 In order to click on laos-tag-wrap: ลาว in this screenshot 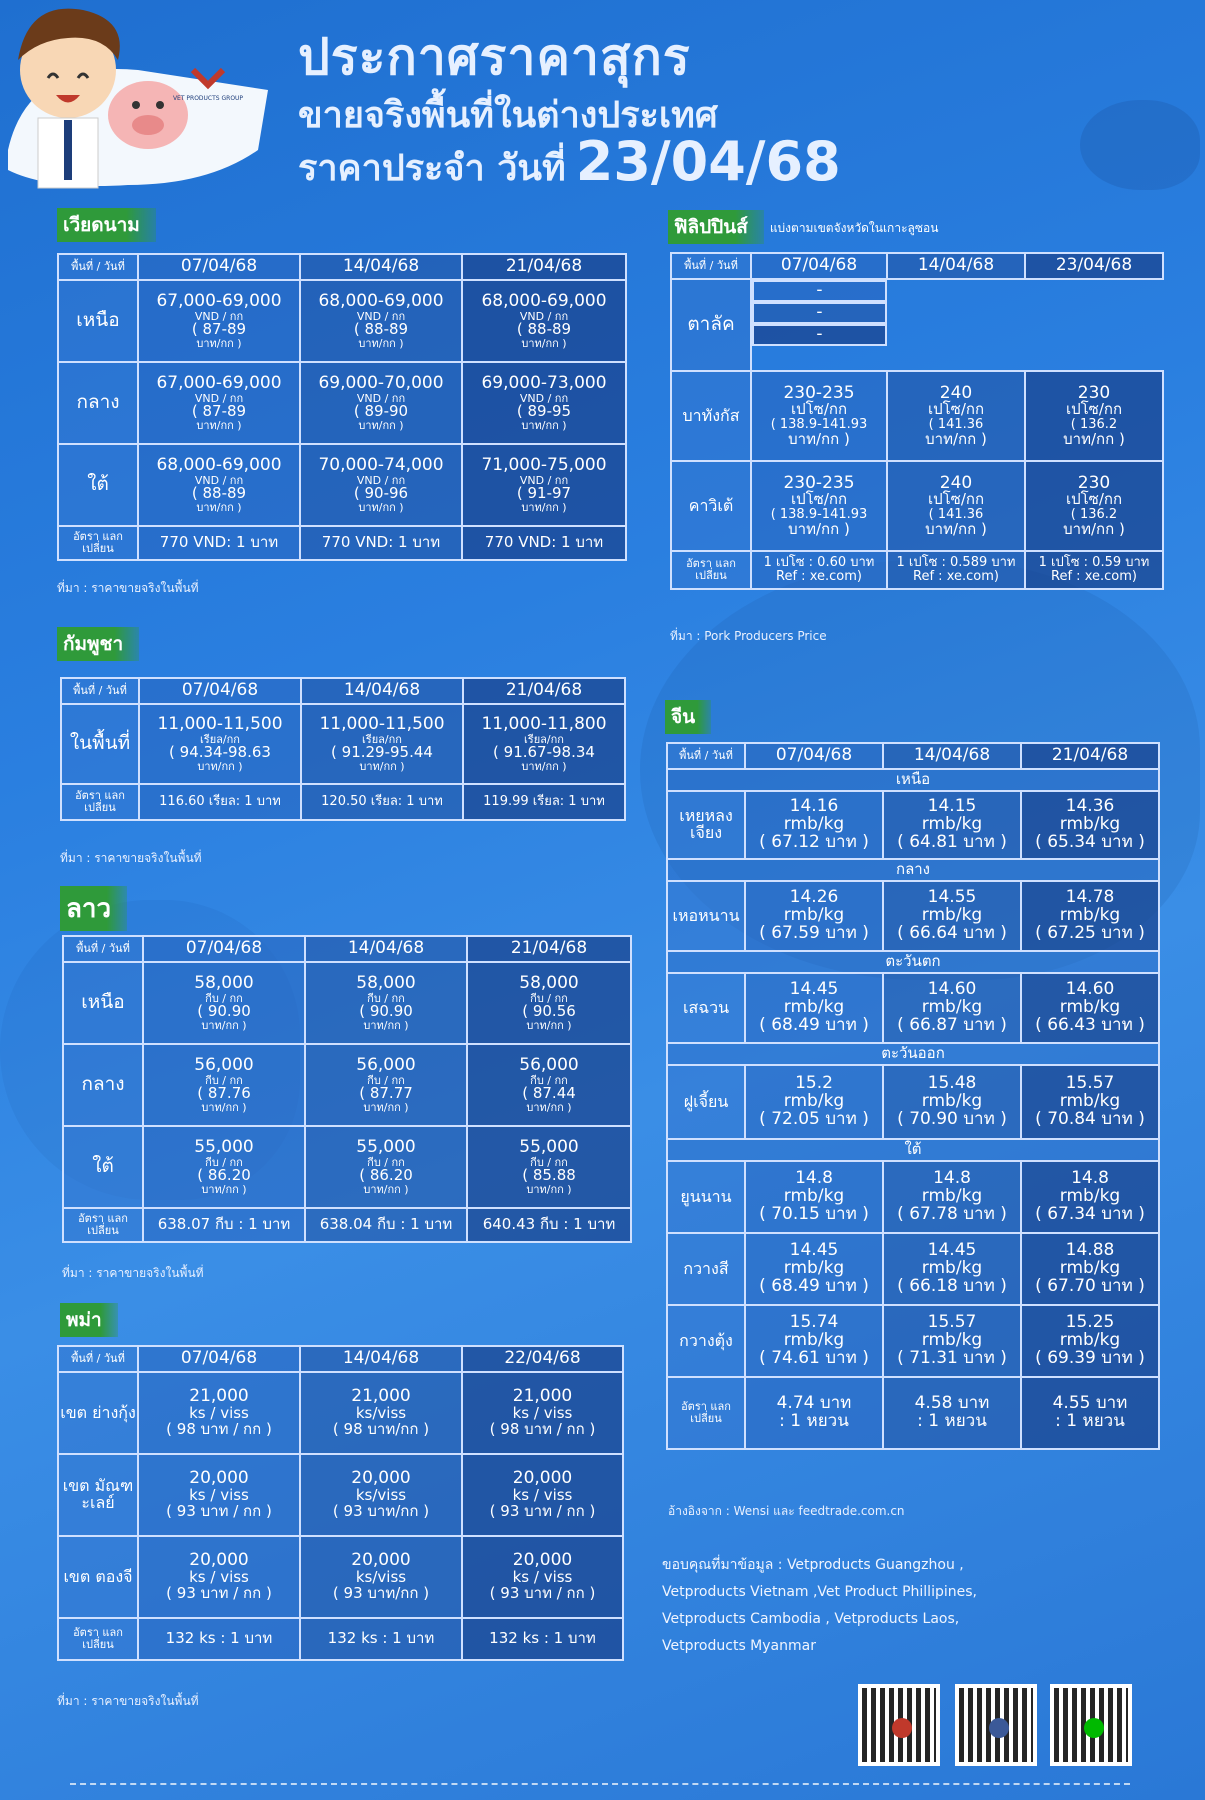, I will do `click(94, 908)`.